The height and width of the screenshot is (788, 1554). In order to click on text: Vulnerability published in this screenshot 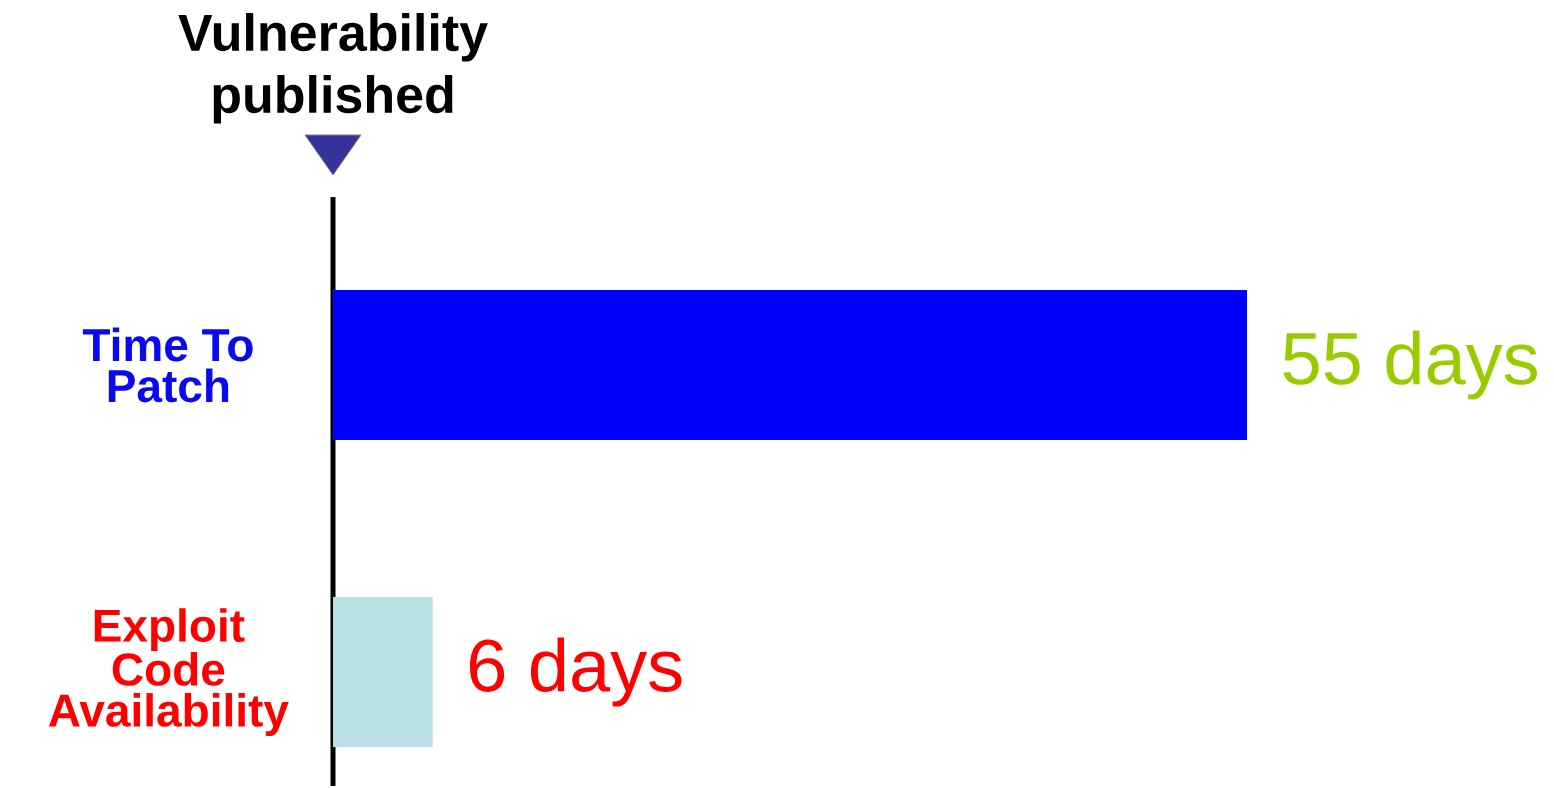, I will do `click(333, 68)`.